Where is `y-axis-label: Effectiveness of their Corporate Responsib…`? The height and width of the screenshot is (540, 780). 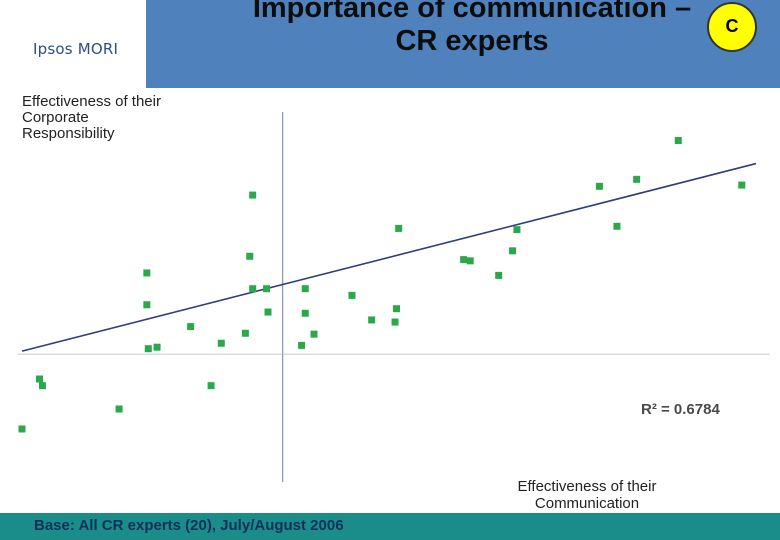 y-axis-label: Effectiveness of their Corporate Responsib… is located at coordinates (91, 117).